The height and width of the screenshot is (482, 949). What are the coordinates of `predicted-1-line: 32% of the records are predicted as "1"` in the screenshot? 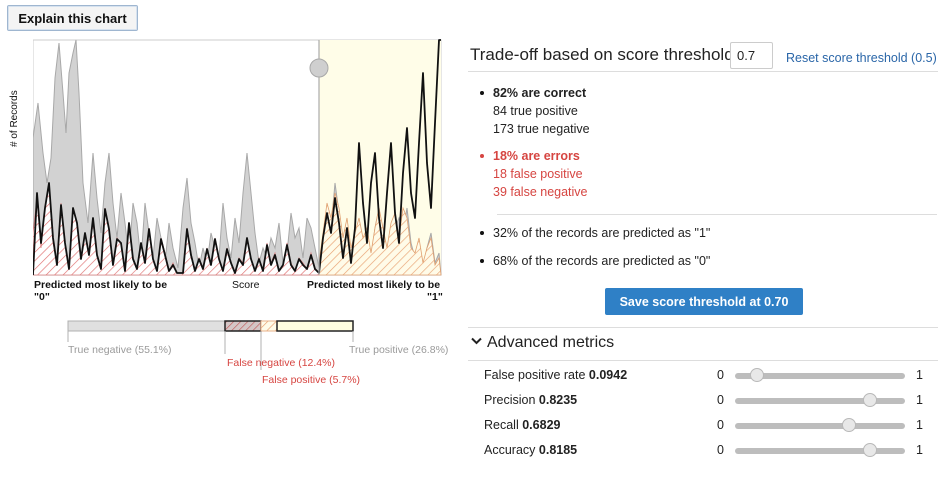 It's located at (595, 233).